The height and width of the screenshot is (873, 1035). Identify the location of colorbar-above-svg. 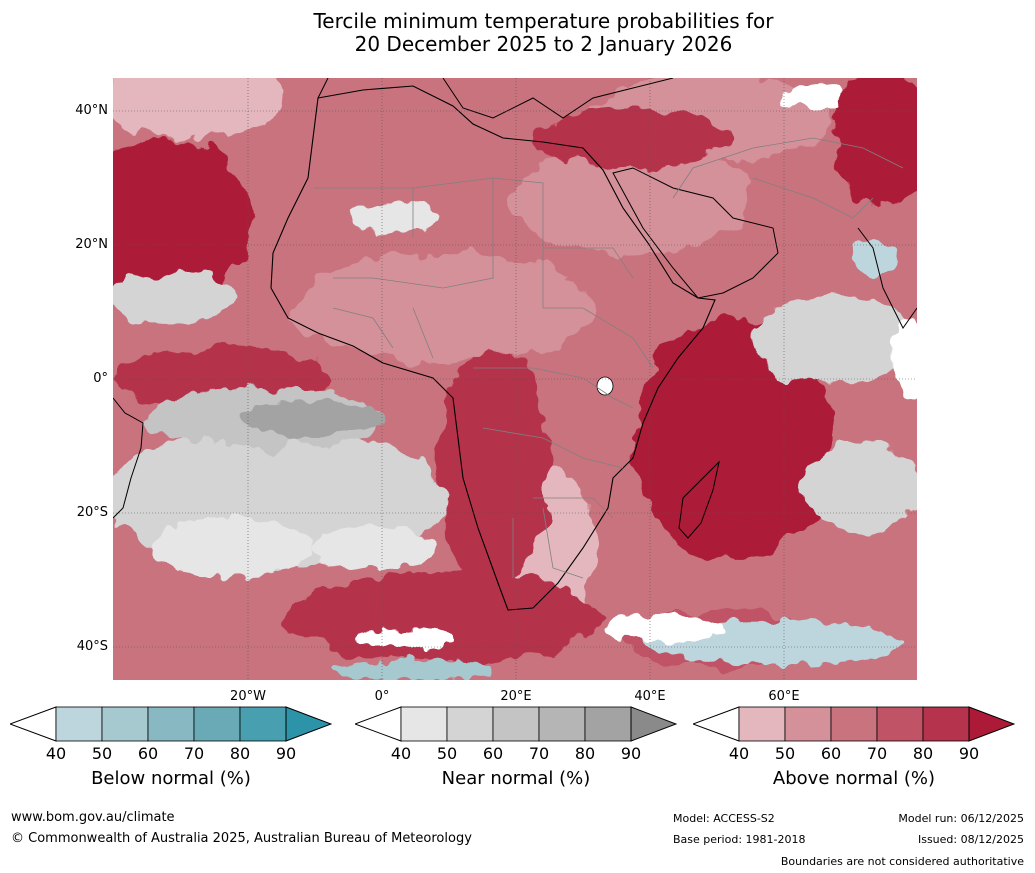
(854, 724).